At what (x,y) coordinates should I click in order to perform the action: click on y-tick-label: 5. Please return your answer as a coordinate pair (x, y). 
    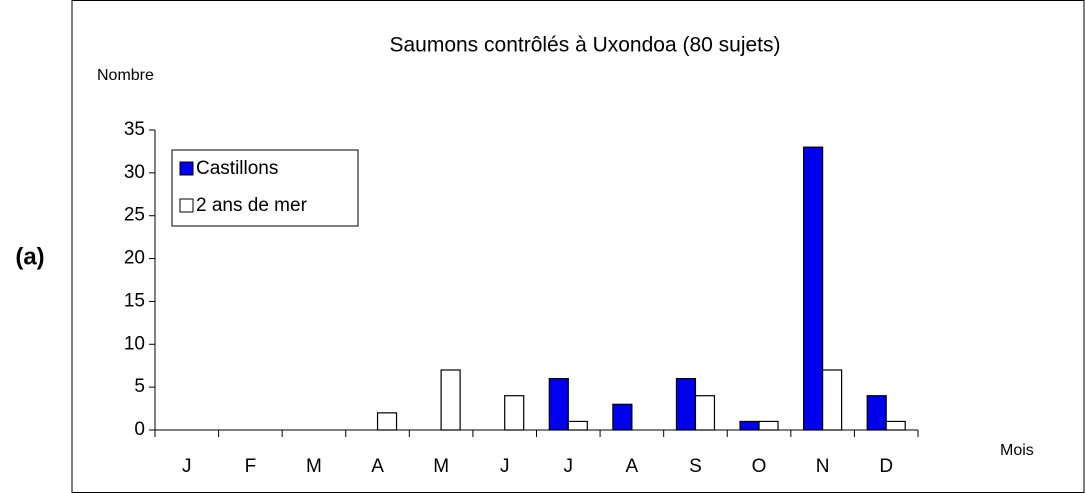
    Looking at the image, I should click on (139, 386).